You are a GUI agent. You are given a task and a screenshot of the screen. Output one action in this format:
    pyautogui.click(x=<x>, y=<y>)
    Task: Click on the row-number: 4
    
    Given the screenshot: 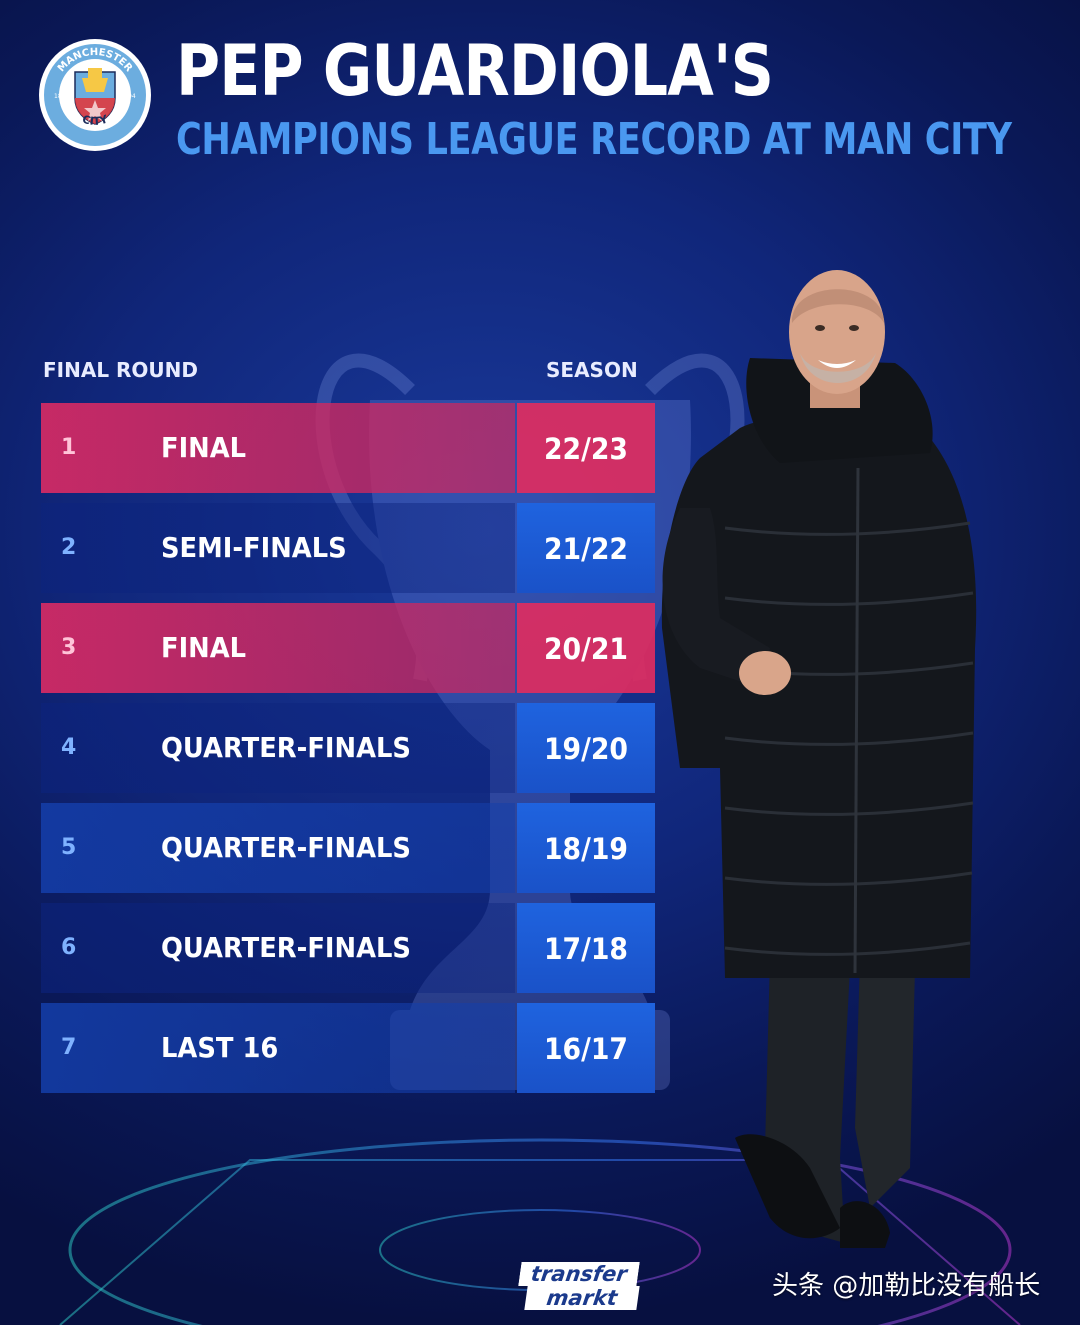 What is the action you would take?
    pyautogui.click(x=69, y=747)
    